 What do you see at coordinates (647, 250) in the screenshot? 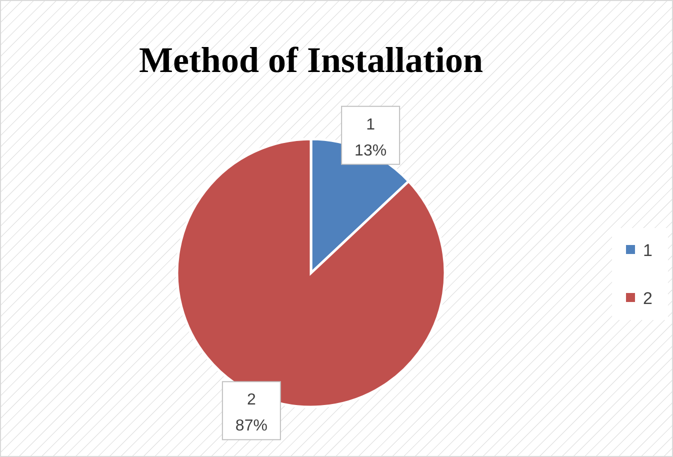
I see `legend-label: 1` at bounding box center [647, 250].